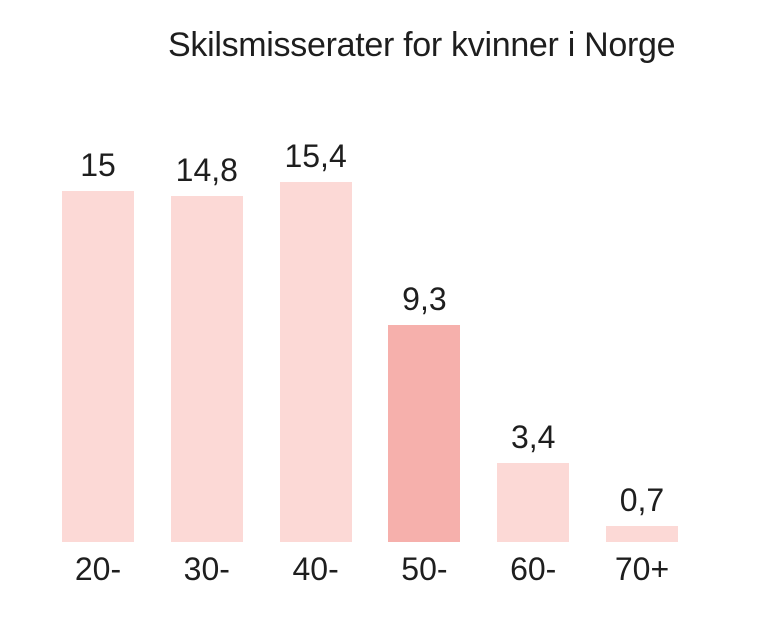 This screenshot has height=625, width=775. What do you see at coordinates (424, 299) in the screenshot?
I see `bar-value-label: 9,3` at bounding box center [424, 299].